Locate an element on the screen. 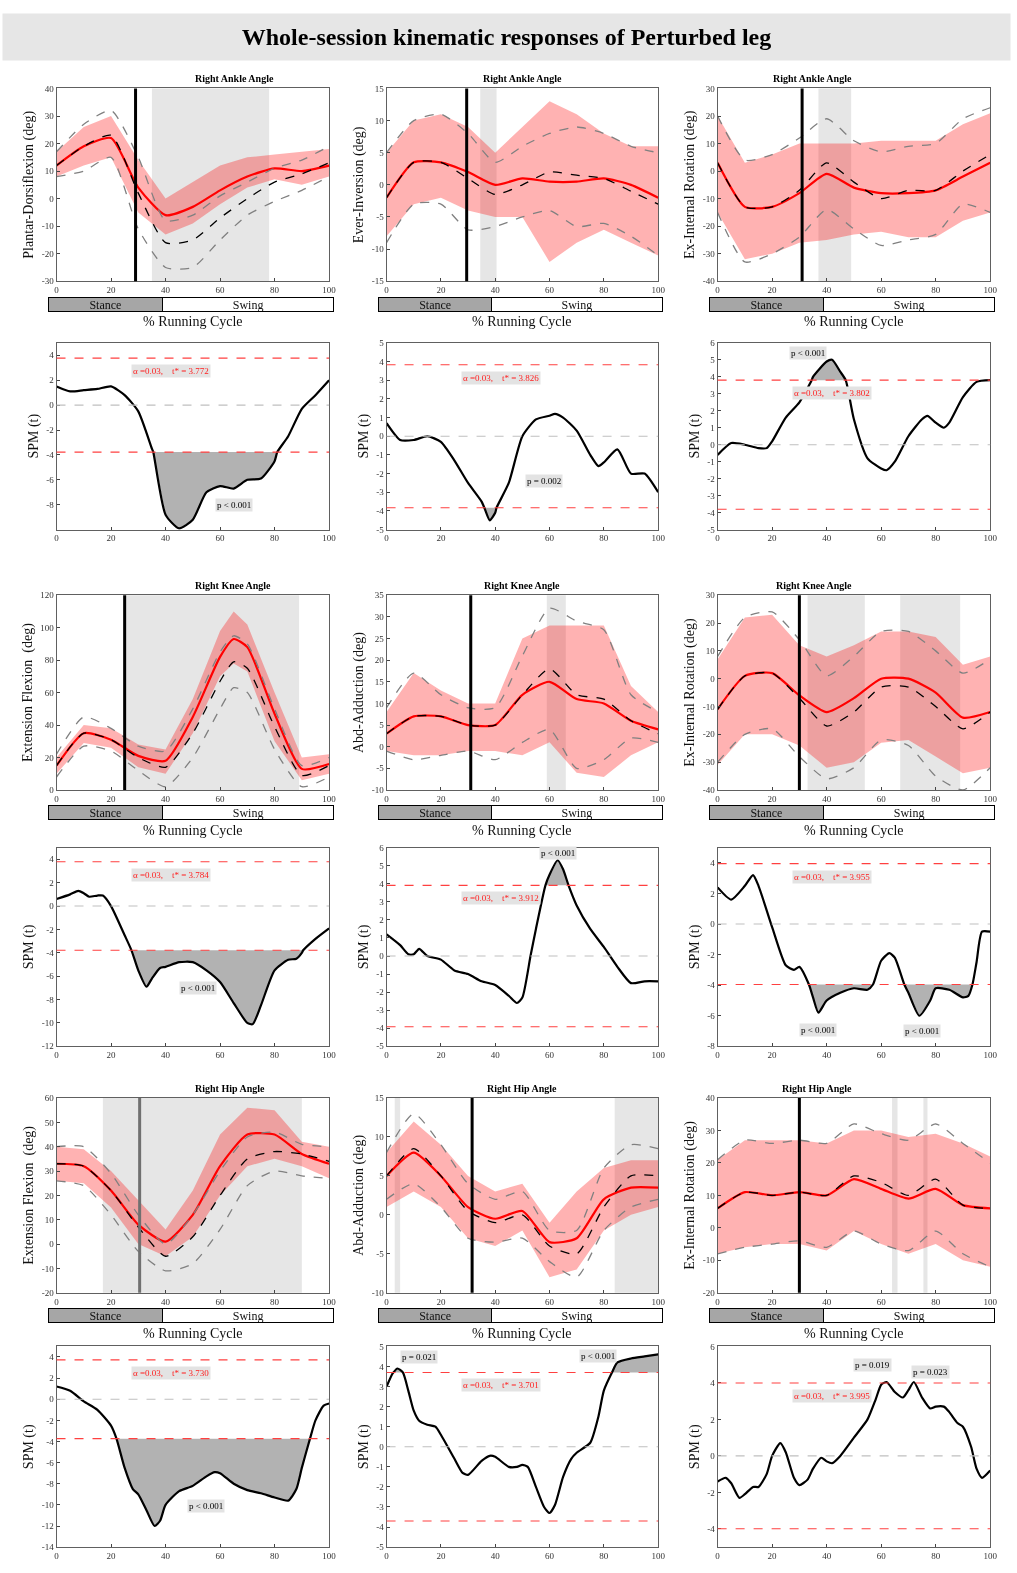  annotation: α =0.03, t* = 3.912 is located at coordinates (501, 898).